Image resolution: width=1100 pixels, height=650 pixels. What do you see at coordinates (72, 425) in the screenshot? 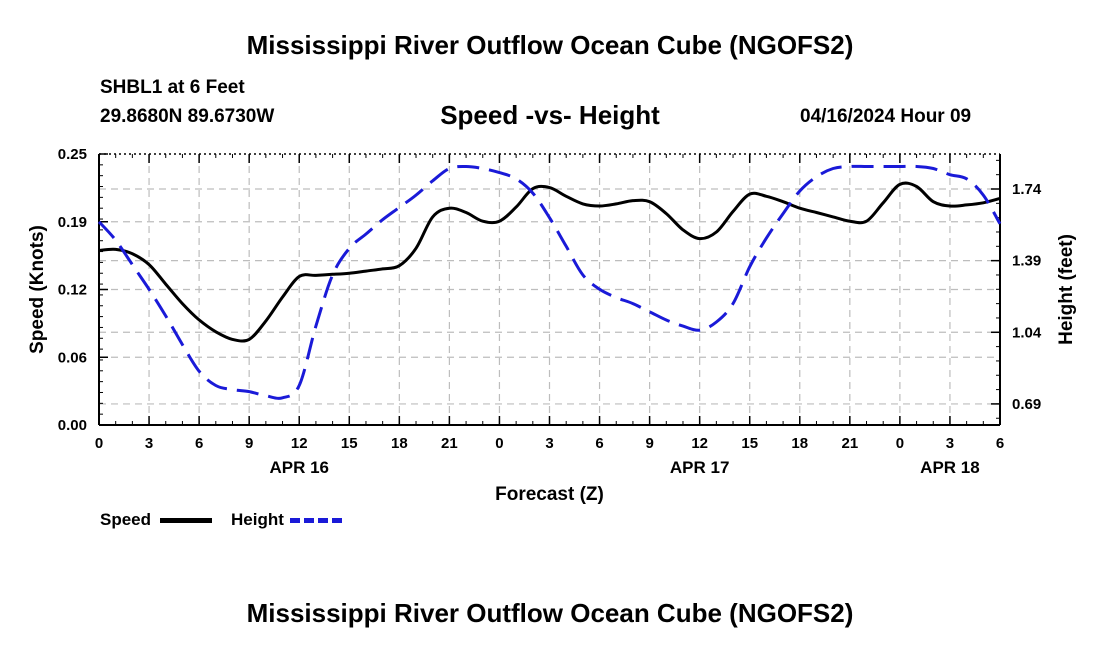
I see `y-left-tick-label: 0.00` at bounding box center [72, 425].